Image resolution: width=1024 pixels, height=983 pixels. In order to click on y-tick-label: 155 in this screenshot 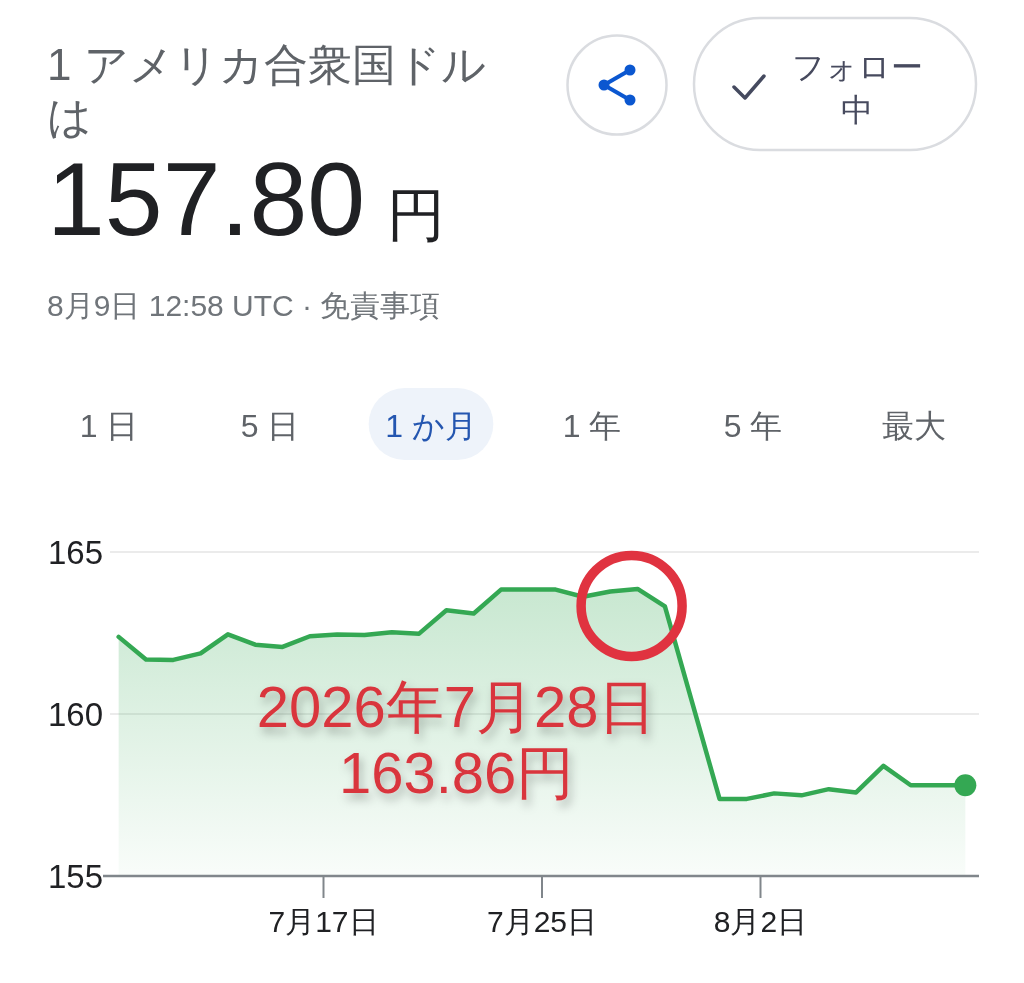, I will do `click(75, 876)`.